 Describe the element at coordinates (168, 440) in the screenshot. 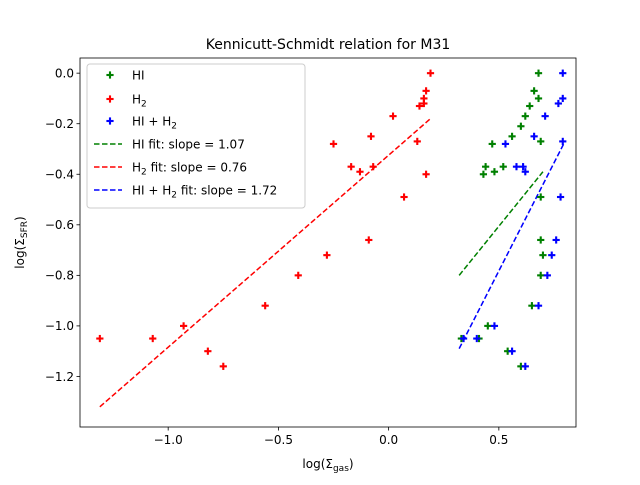

I see `x-tick-label: −1.0` at that location.